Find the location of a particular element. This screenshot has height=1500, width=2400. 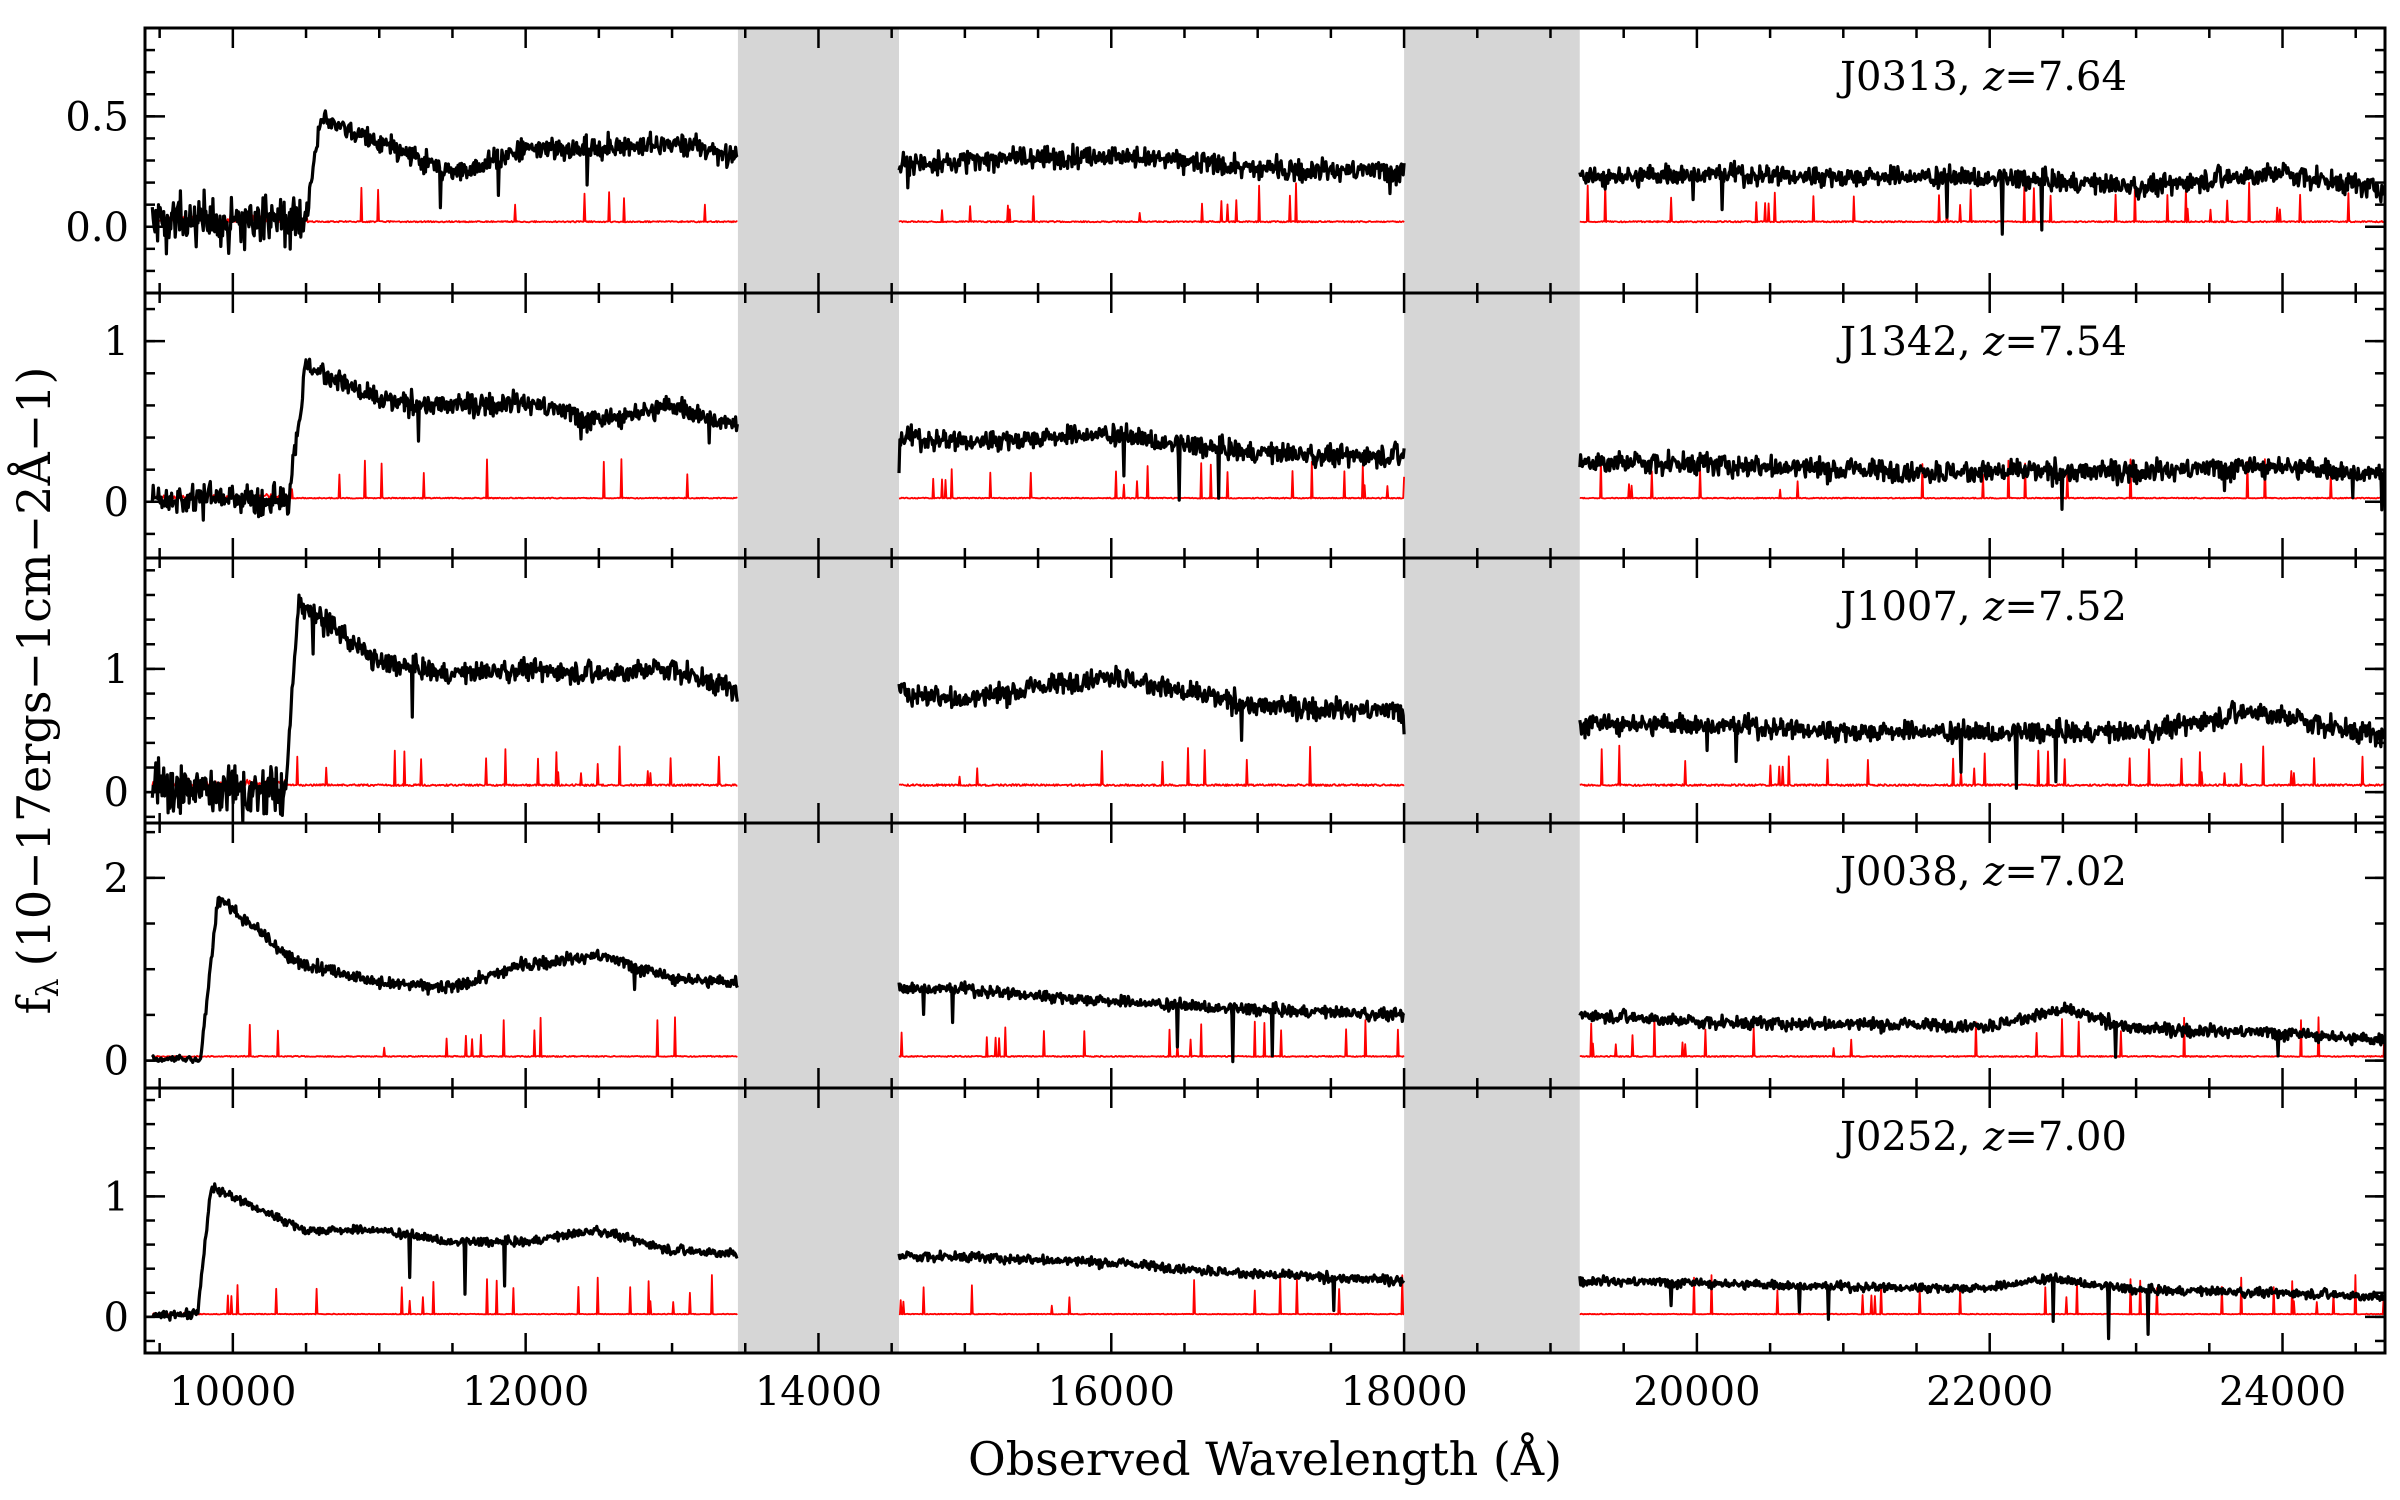

panel-label-name: J0313, is located at coordinates (1909, 77).